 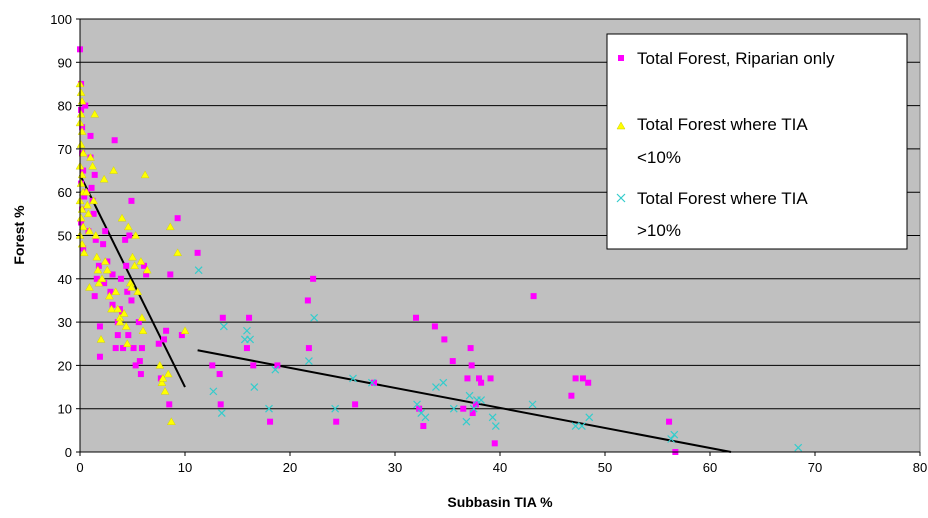 I want to click on y-tick-label: 50, so click(x=65, y=236).